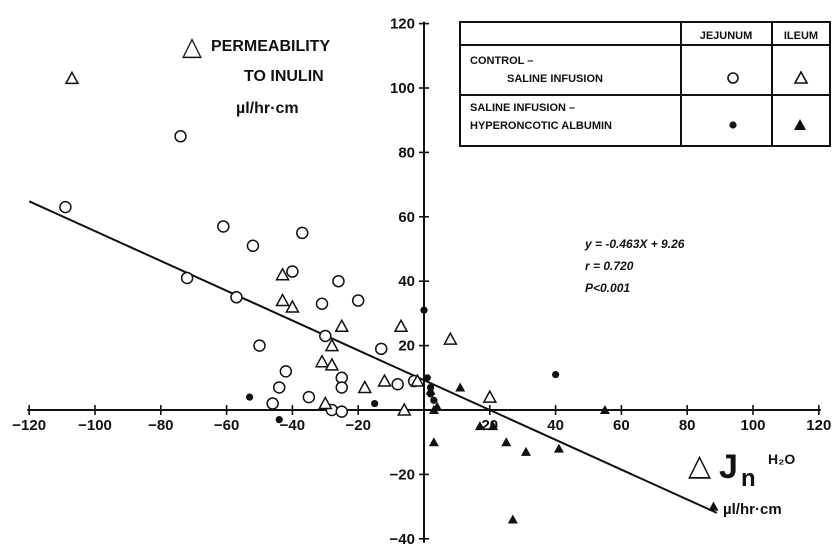  I want to click on x-tick-label: −60, so click(226, 425).